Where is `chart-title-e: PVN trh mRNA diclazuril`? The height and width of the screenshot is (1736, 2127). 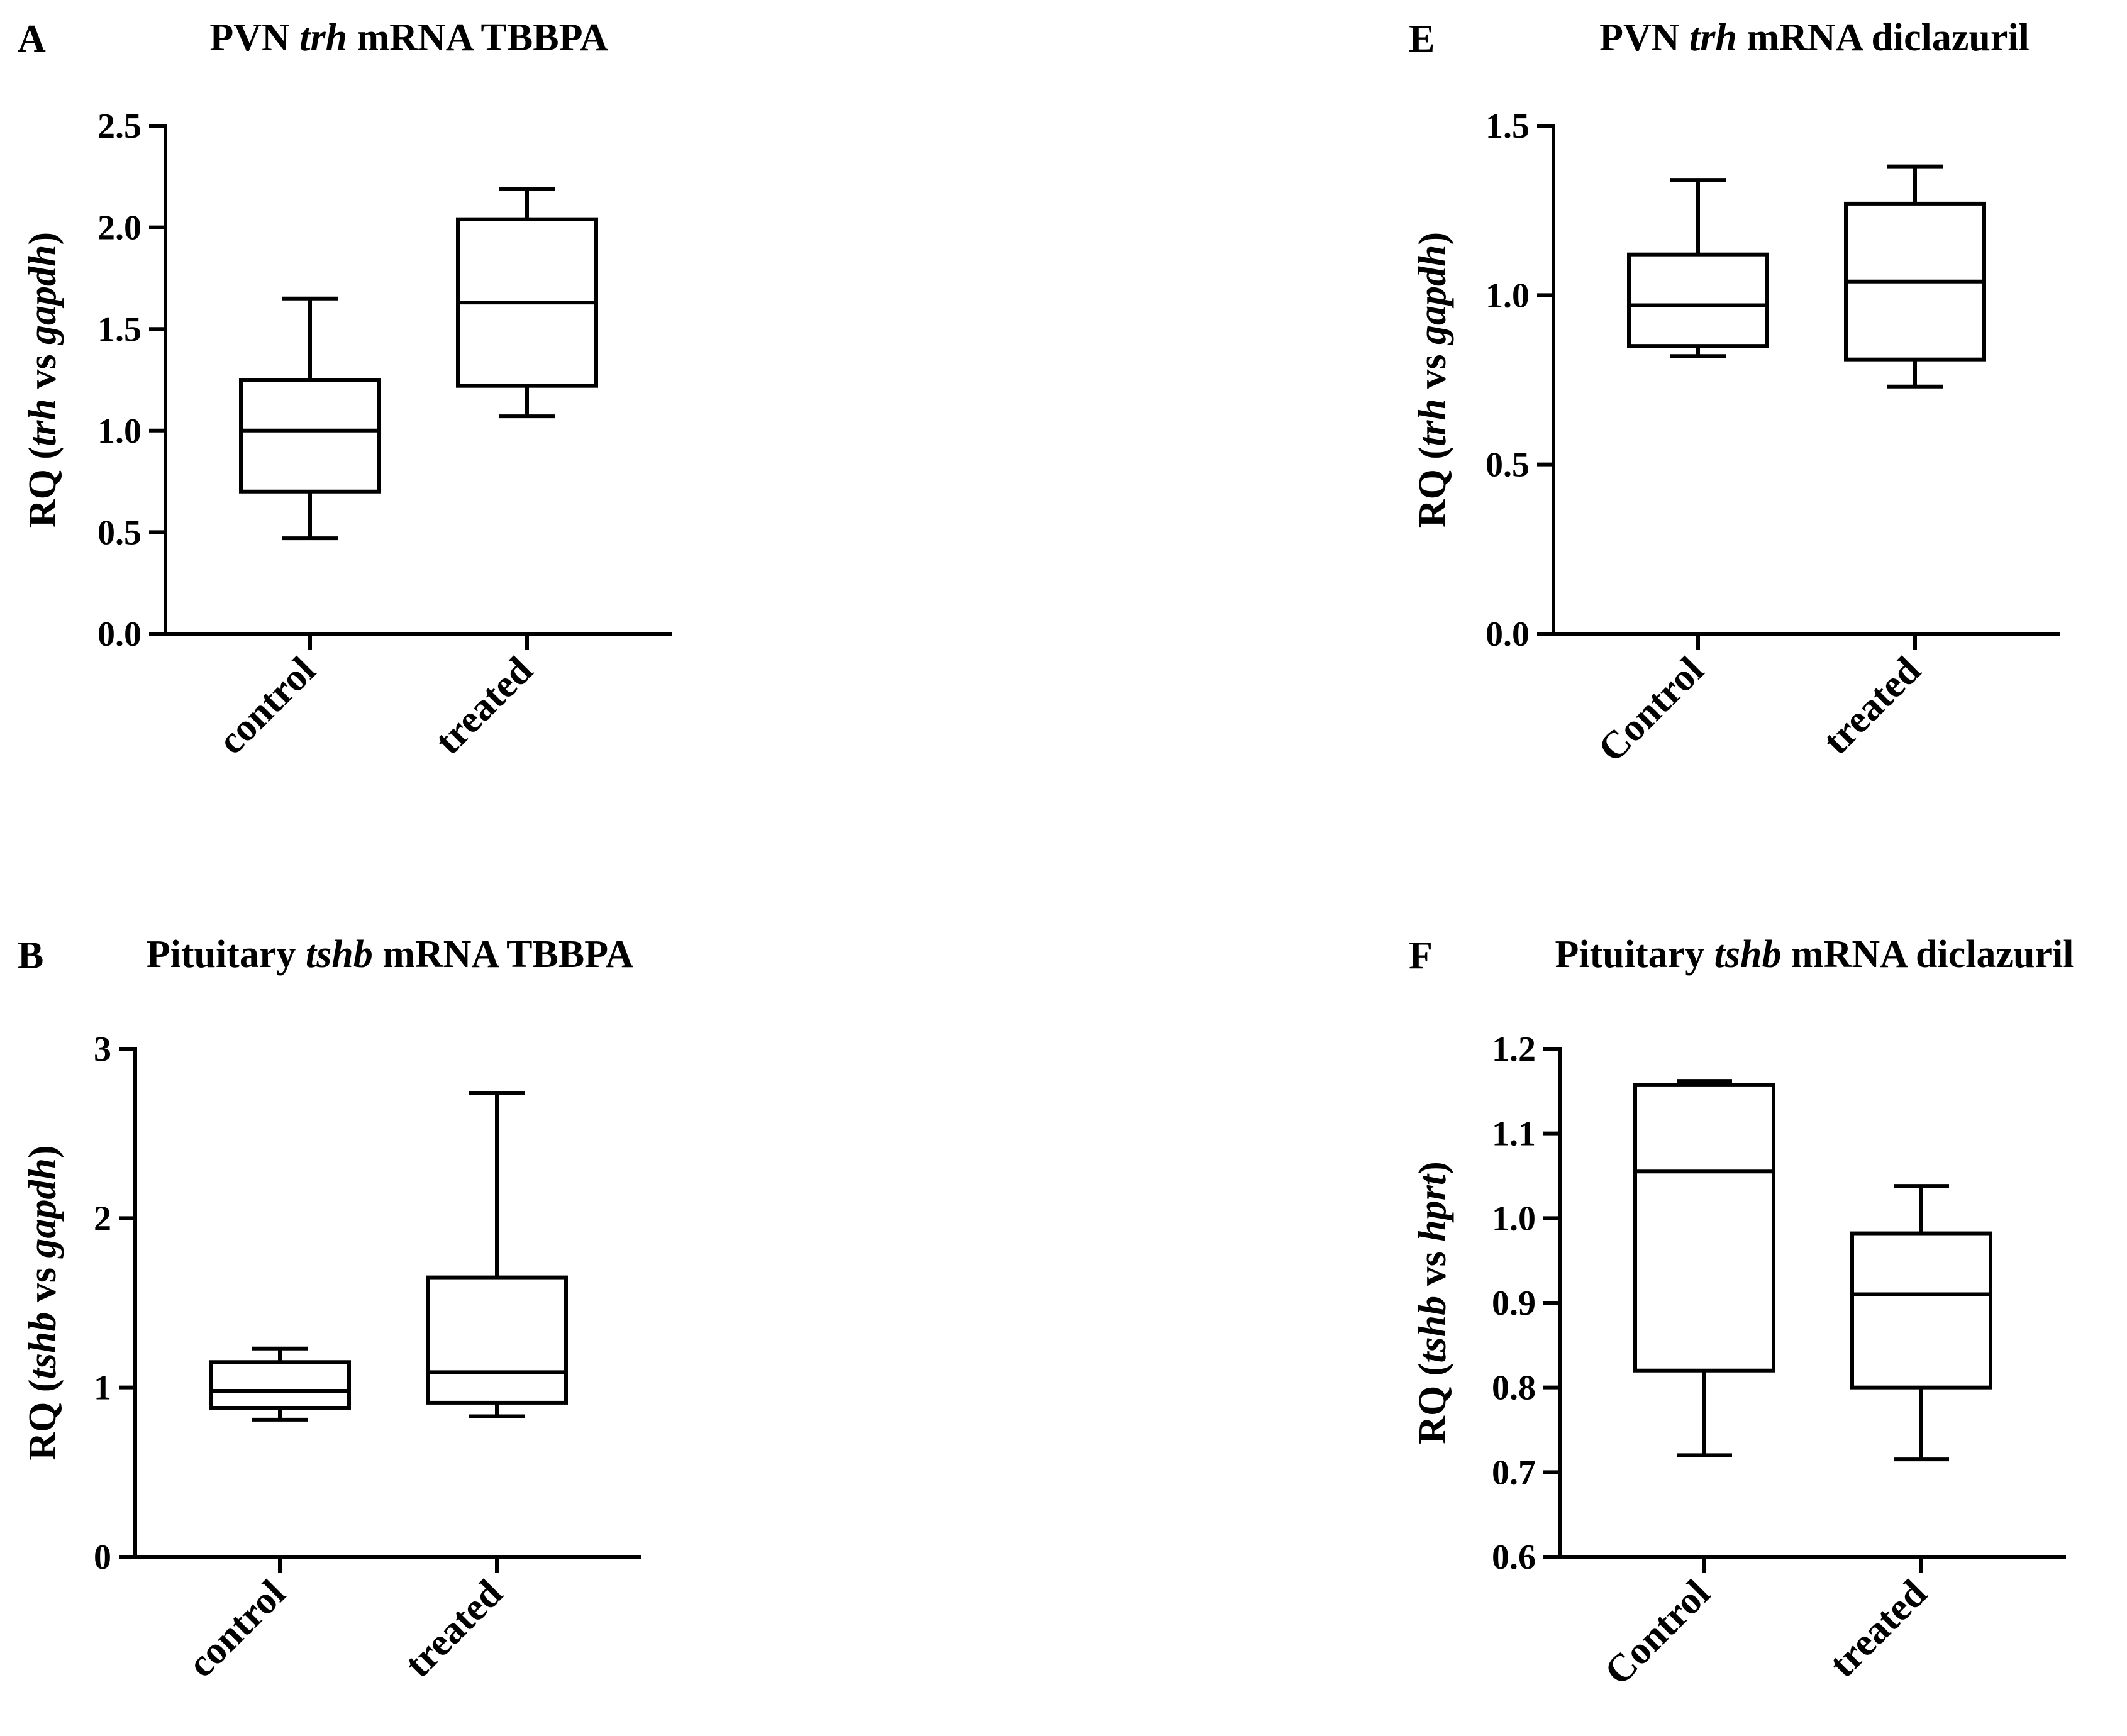
chart-title-e: PVN trh mRNA diclazuril is located at coordinates (1814, 37).